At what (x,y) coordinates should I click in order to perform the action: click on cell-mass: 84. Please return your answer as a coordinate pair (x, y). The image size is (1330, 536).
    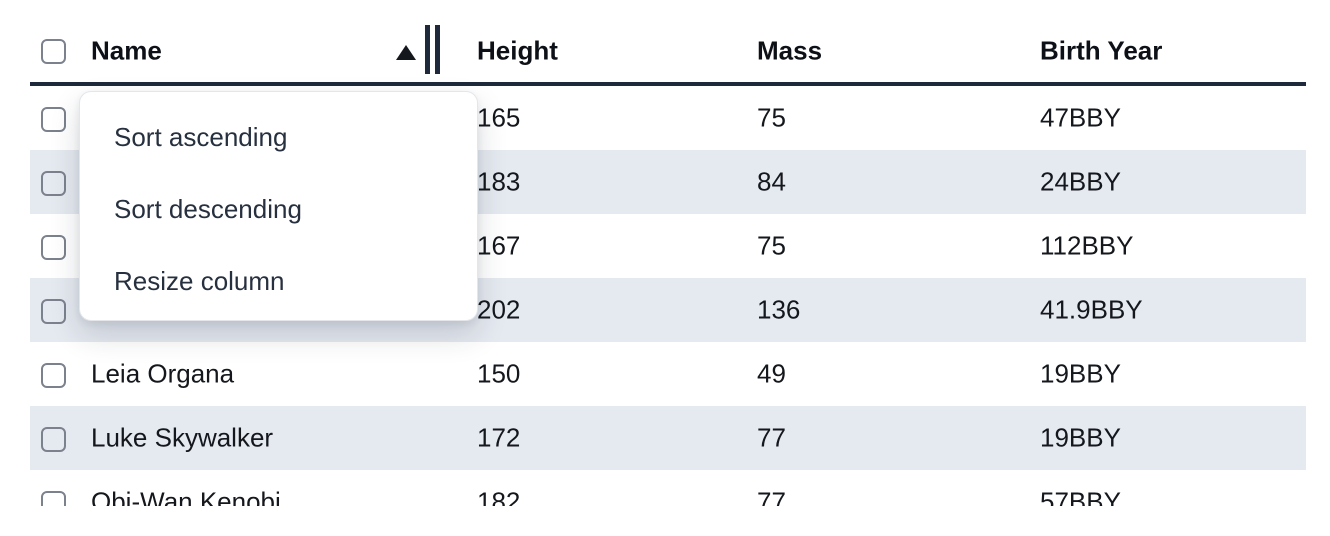
    Looking at the image, I should click on (771, 181).